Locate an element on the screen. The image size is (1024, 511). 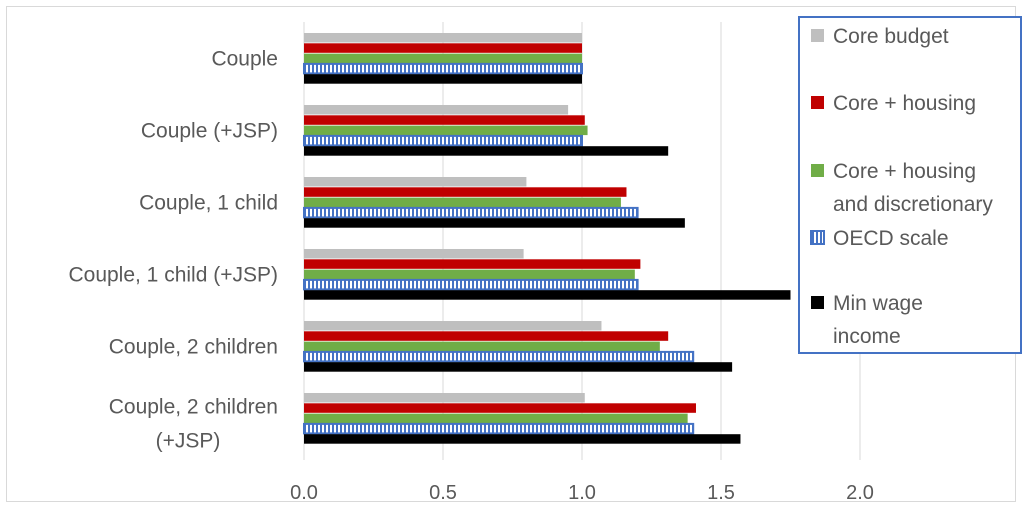
legend-swatch-oecd-scale is located at coordinates (817, 237).